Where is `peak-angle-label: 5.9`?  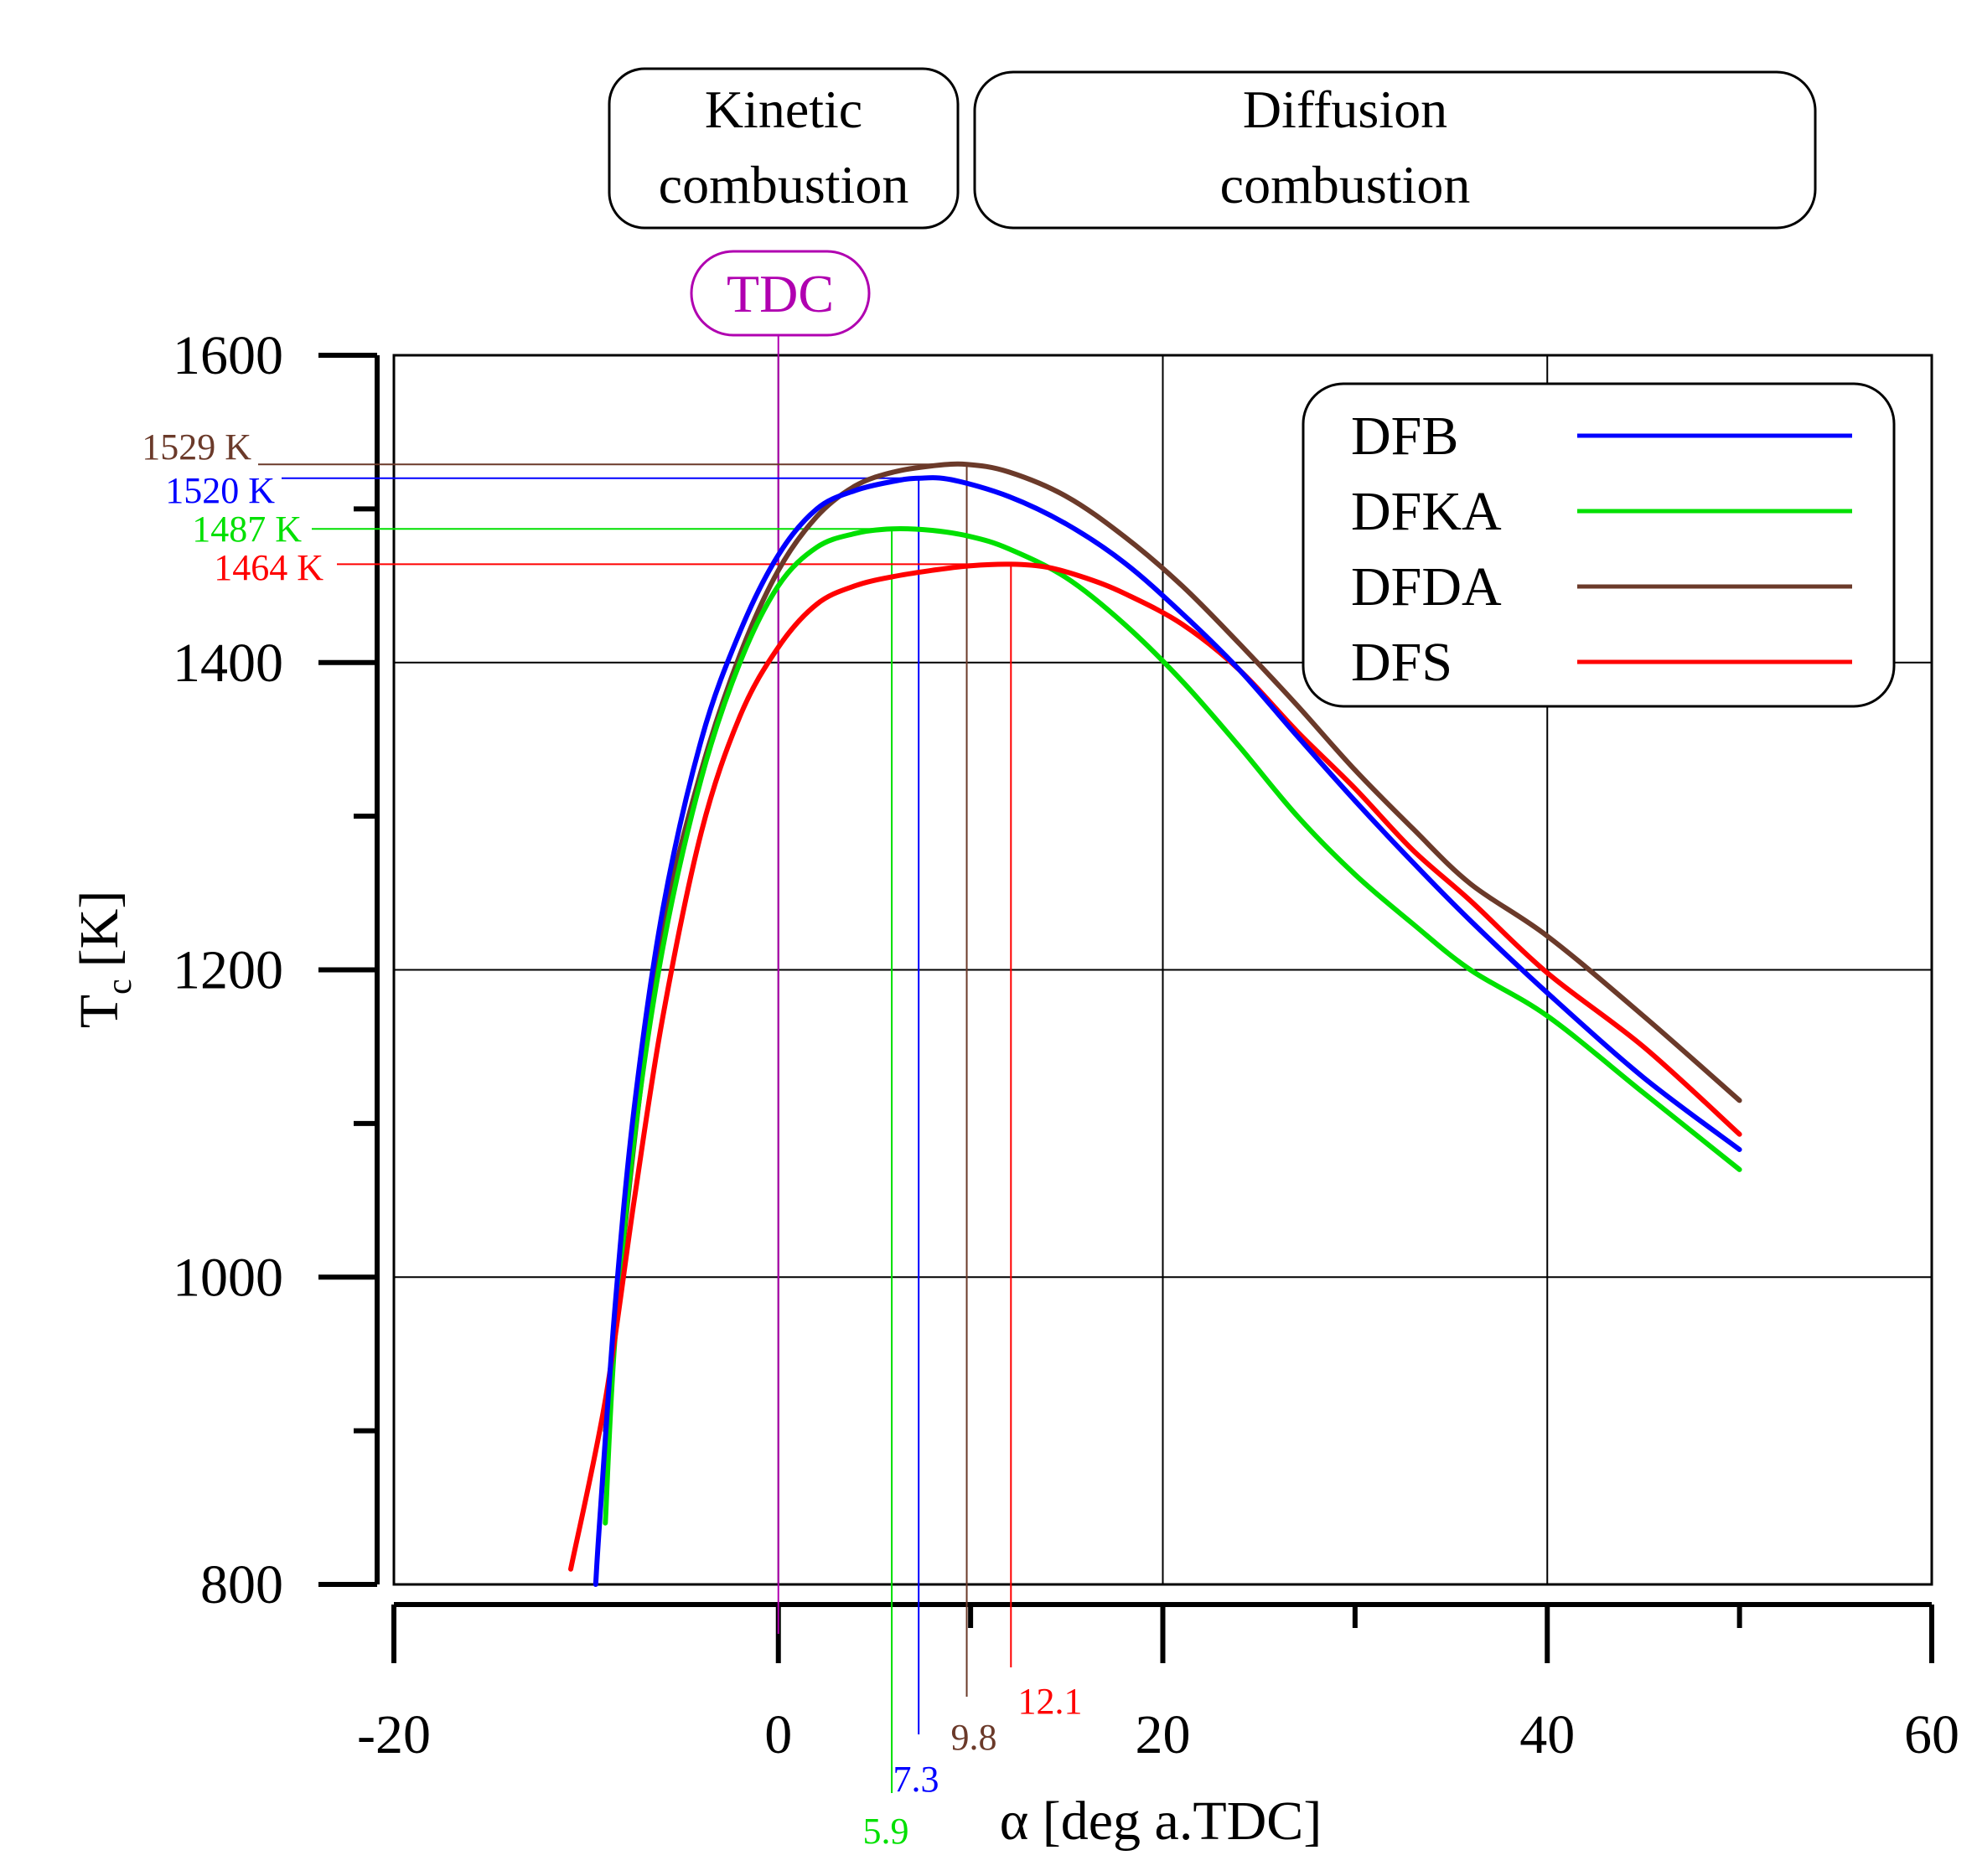 peak-angle-label: 5.9 is located at coordinates (886, 1831).